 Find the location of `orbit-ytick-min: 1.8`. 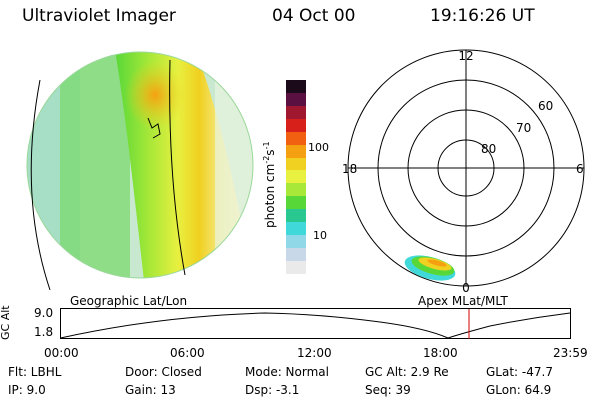

orbit-ytick-min: 1.8 is located at coordinates (44, 332).